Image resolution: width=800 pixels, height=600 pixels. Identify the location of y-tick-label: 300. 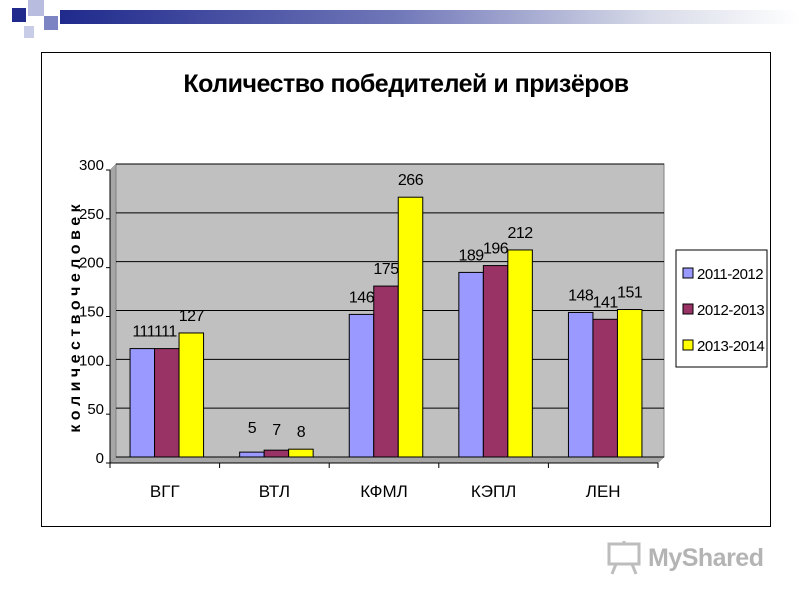
(91, 165).